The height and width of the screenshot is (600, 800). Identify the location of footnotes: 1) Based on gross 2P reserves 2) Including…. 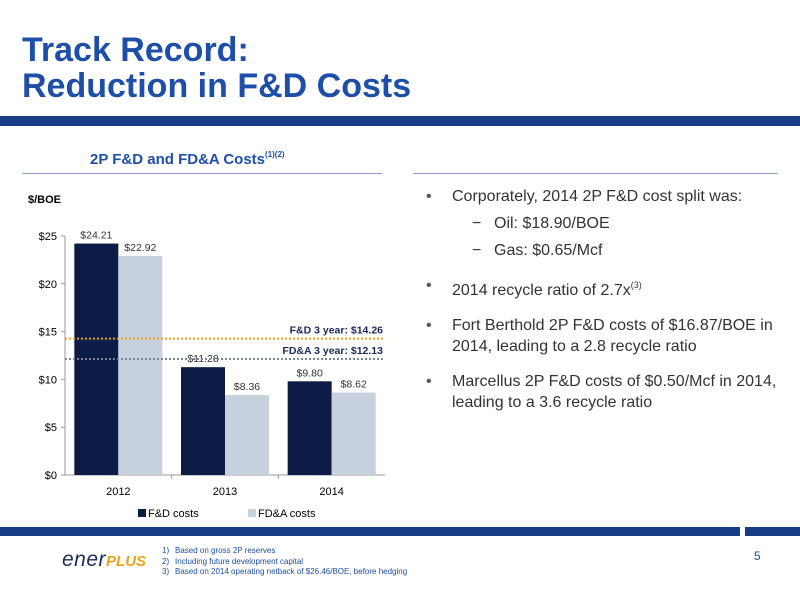
(284, 562).